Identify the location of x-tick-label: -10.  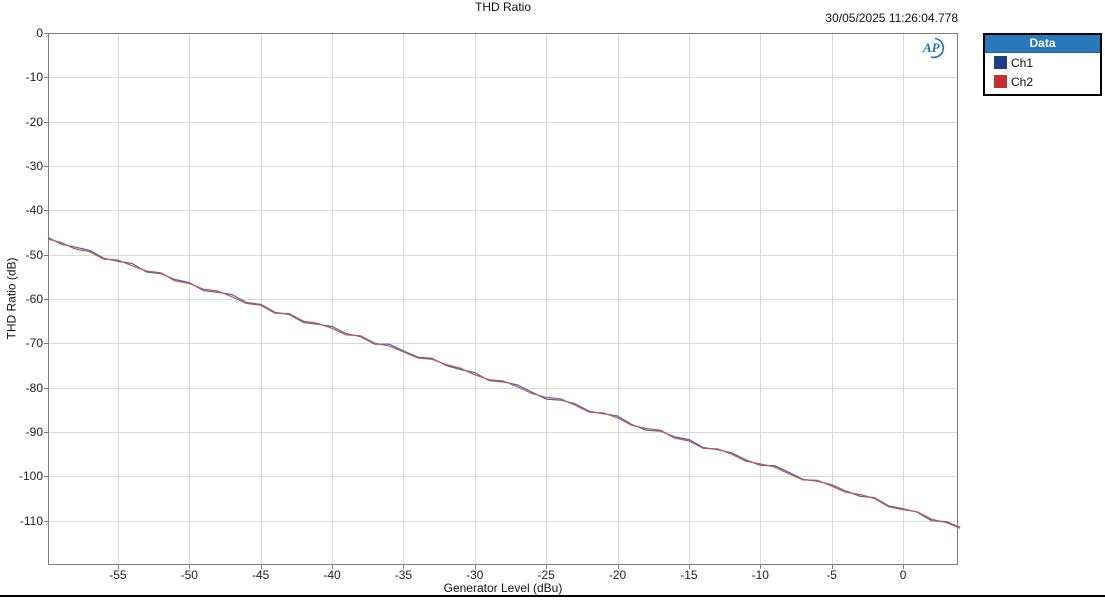
(760, 575).